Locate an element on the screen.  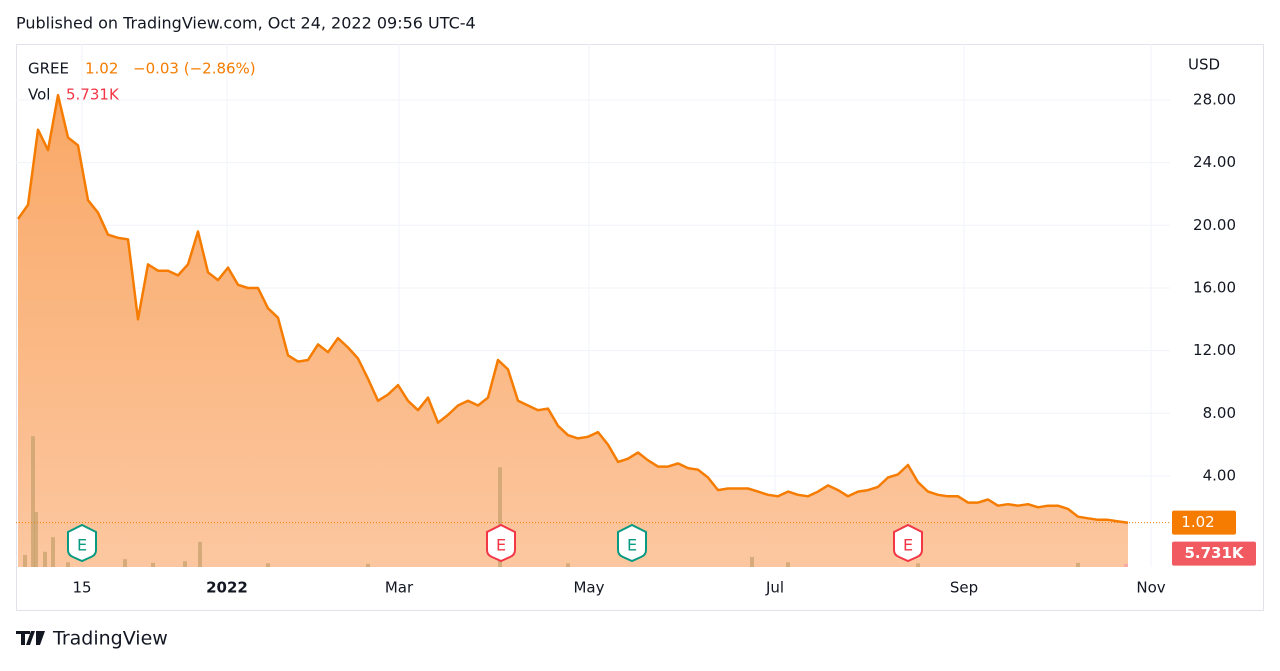
x-tick-label: May is located at coordinates (588, 588).